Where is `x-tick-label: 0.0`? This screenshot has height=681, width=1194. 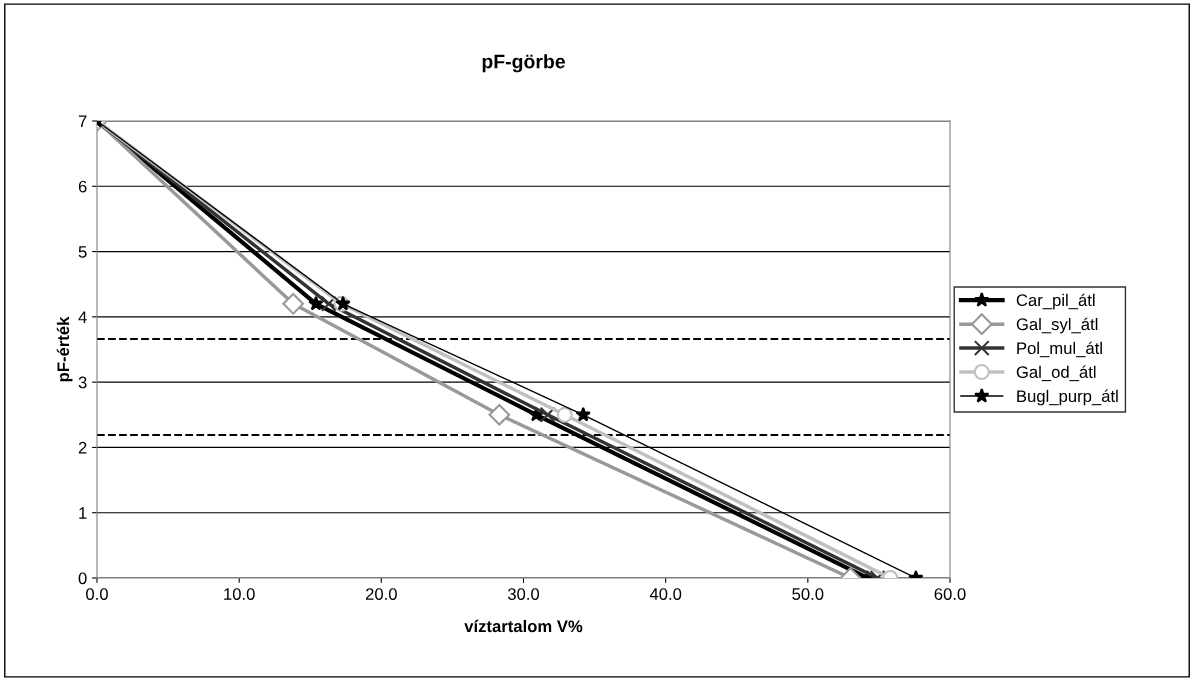 x-tick-label: 0.0 is located at coordinates (97, 594).